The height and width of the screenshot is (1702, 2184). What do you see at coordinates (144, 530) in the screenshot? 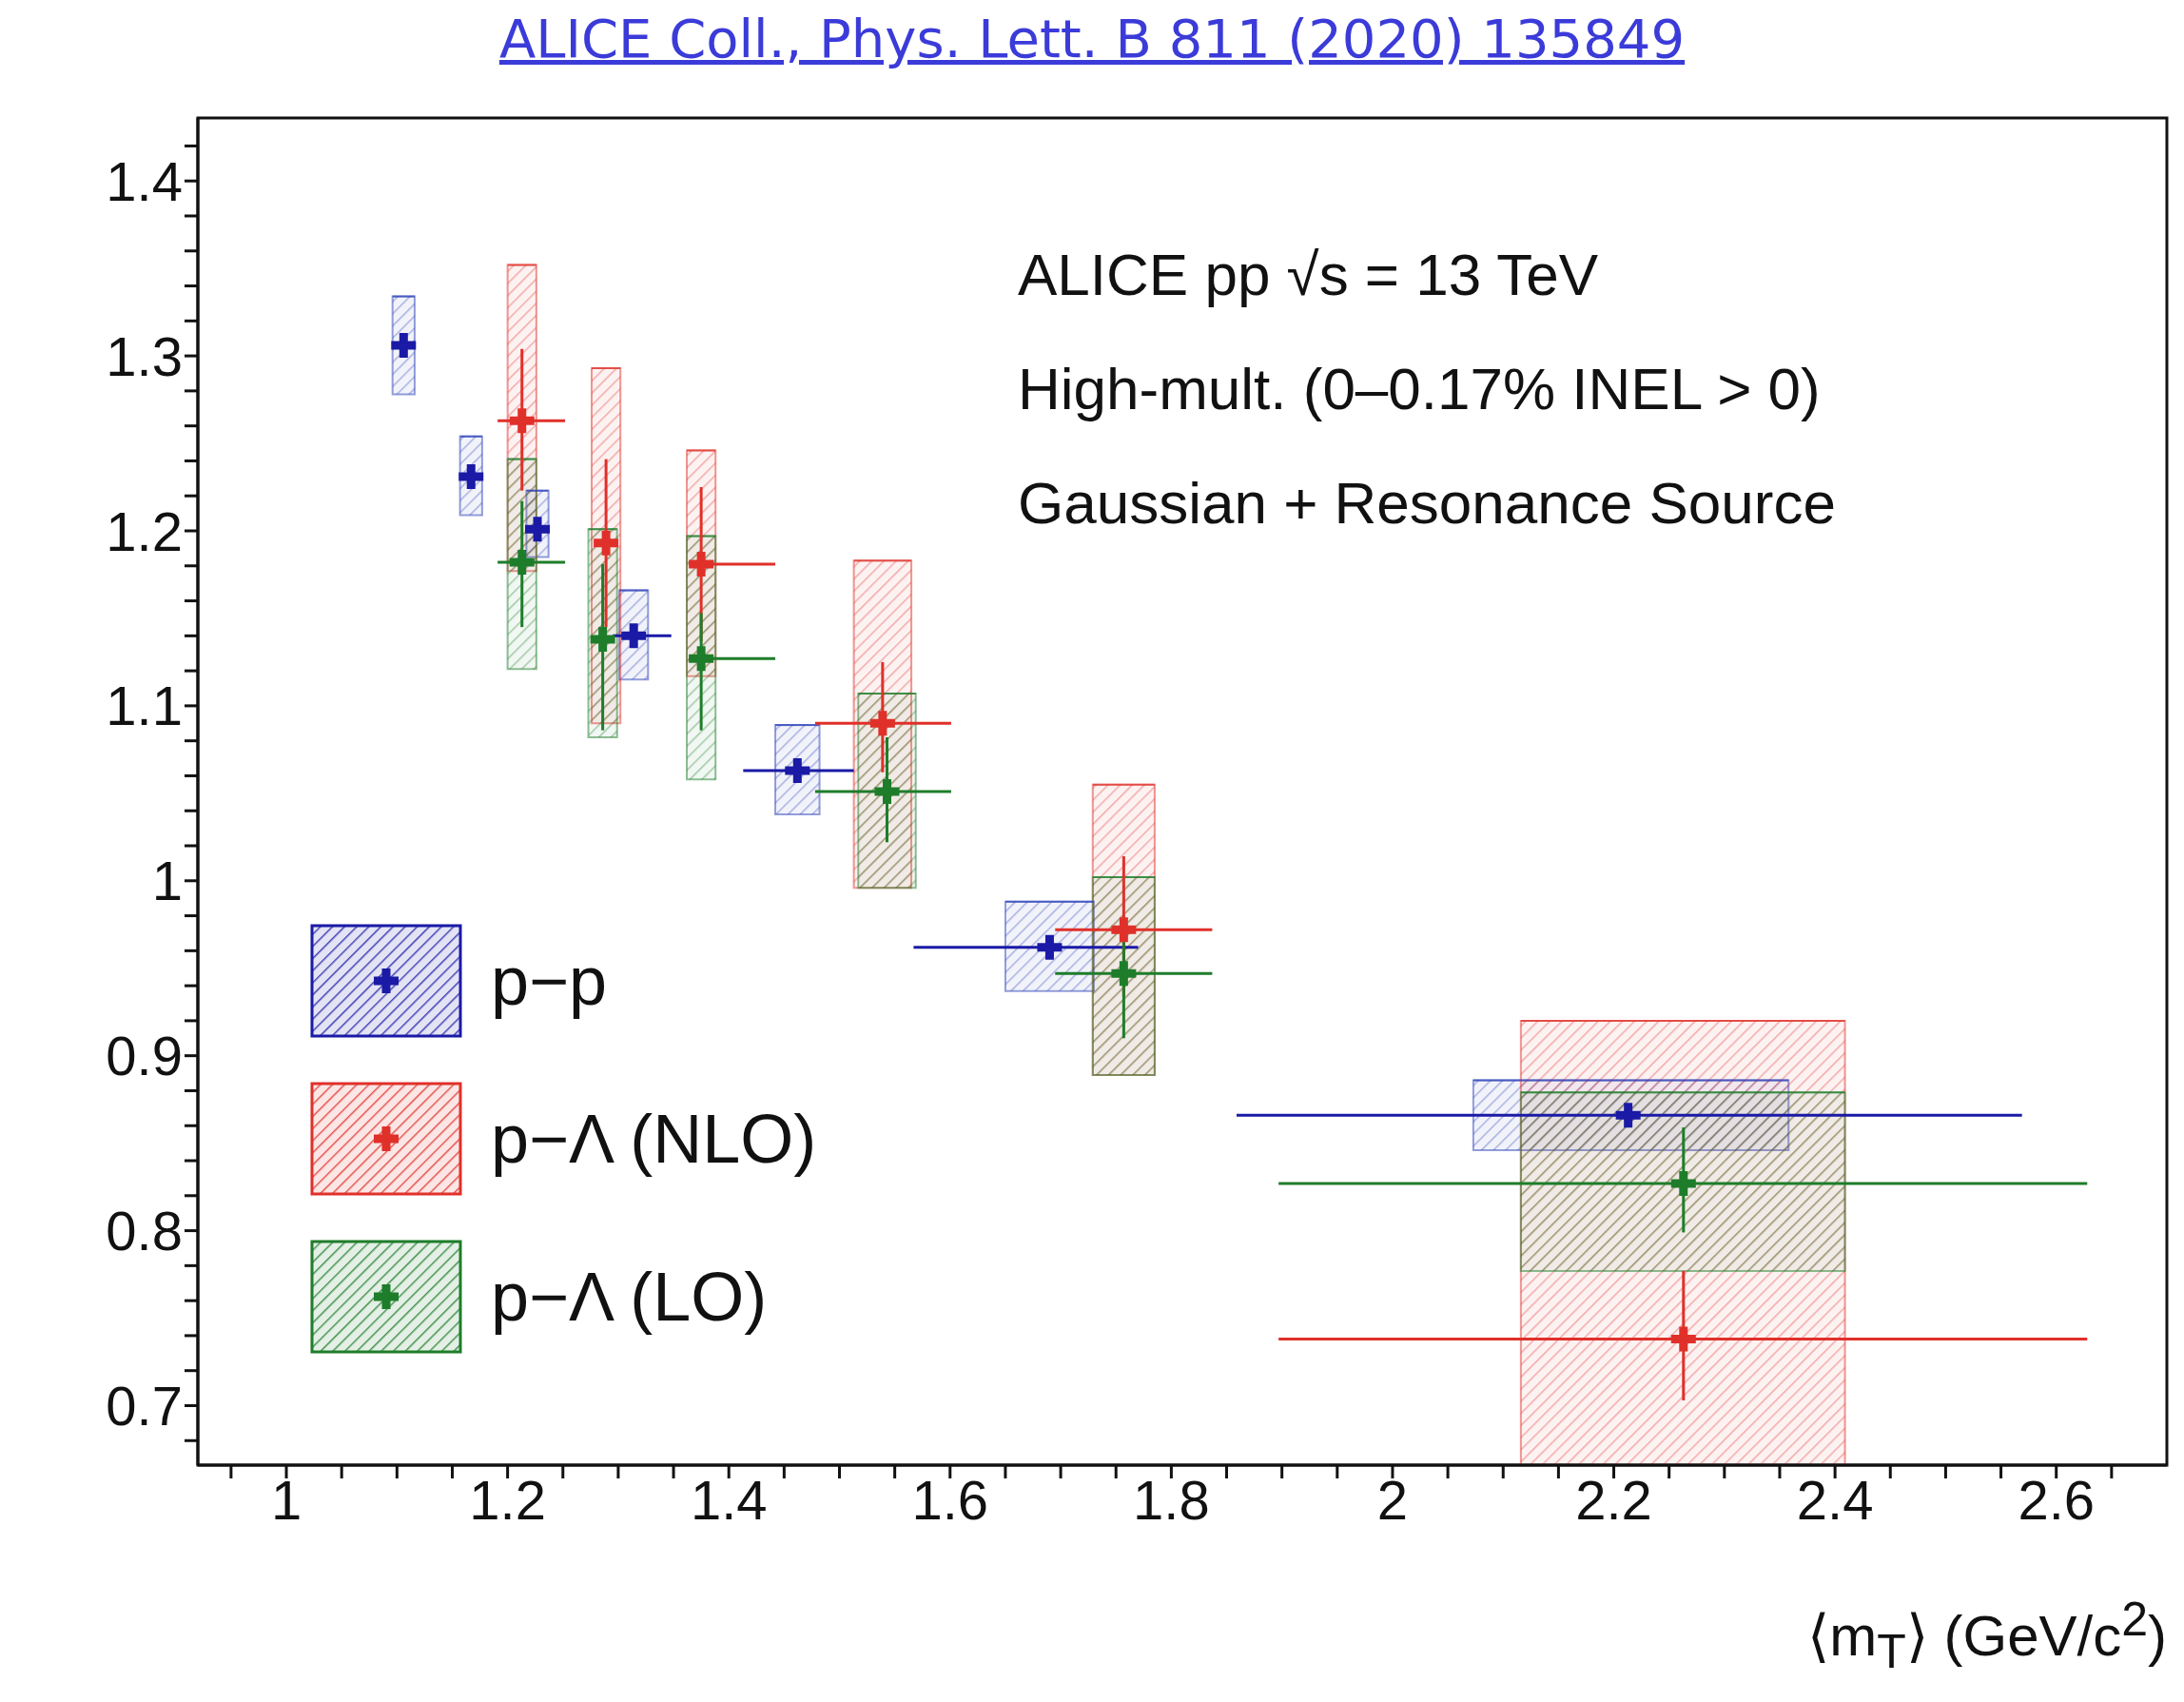
I see `y-tick-label: 1.2` at bounding box center [144, 530].